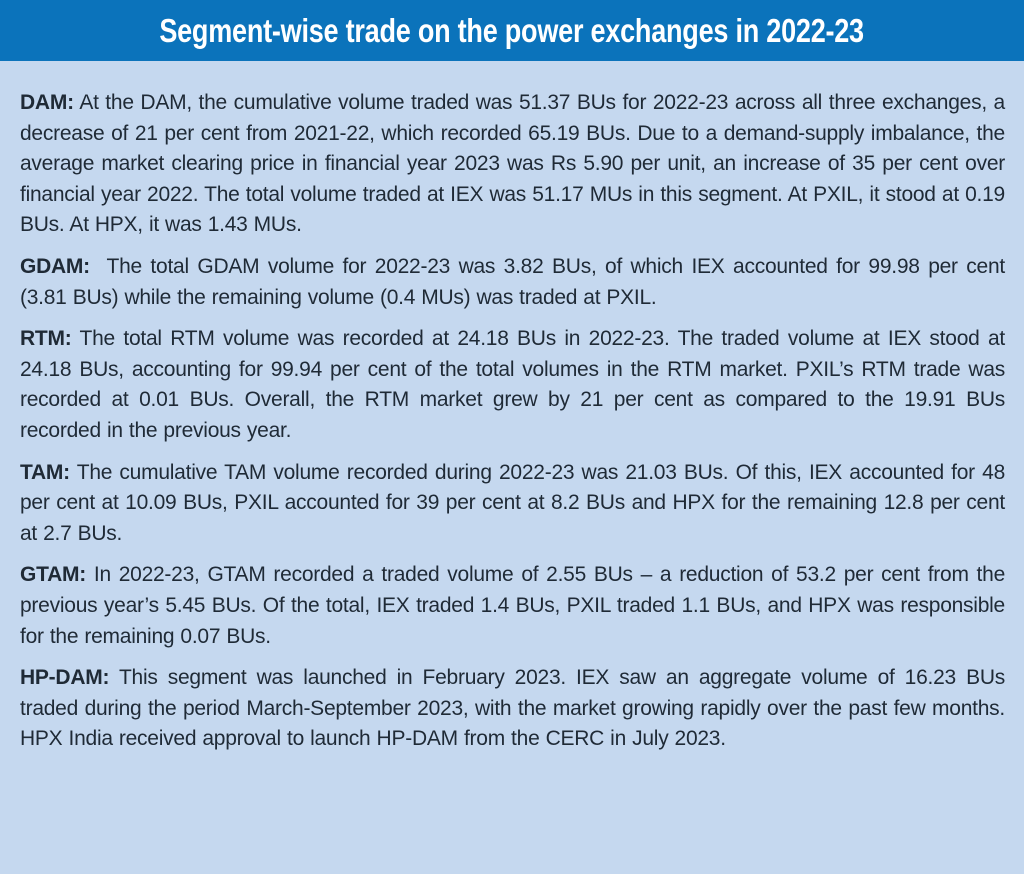 The image size is (1024, 874). I want to click on paragraph-label-hp-dam: HP-DAM:, so click(65, 678).